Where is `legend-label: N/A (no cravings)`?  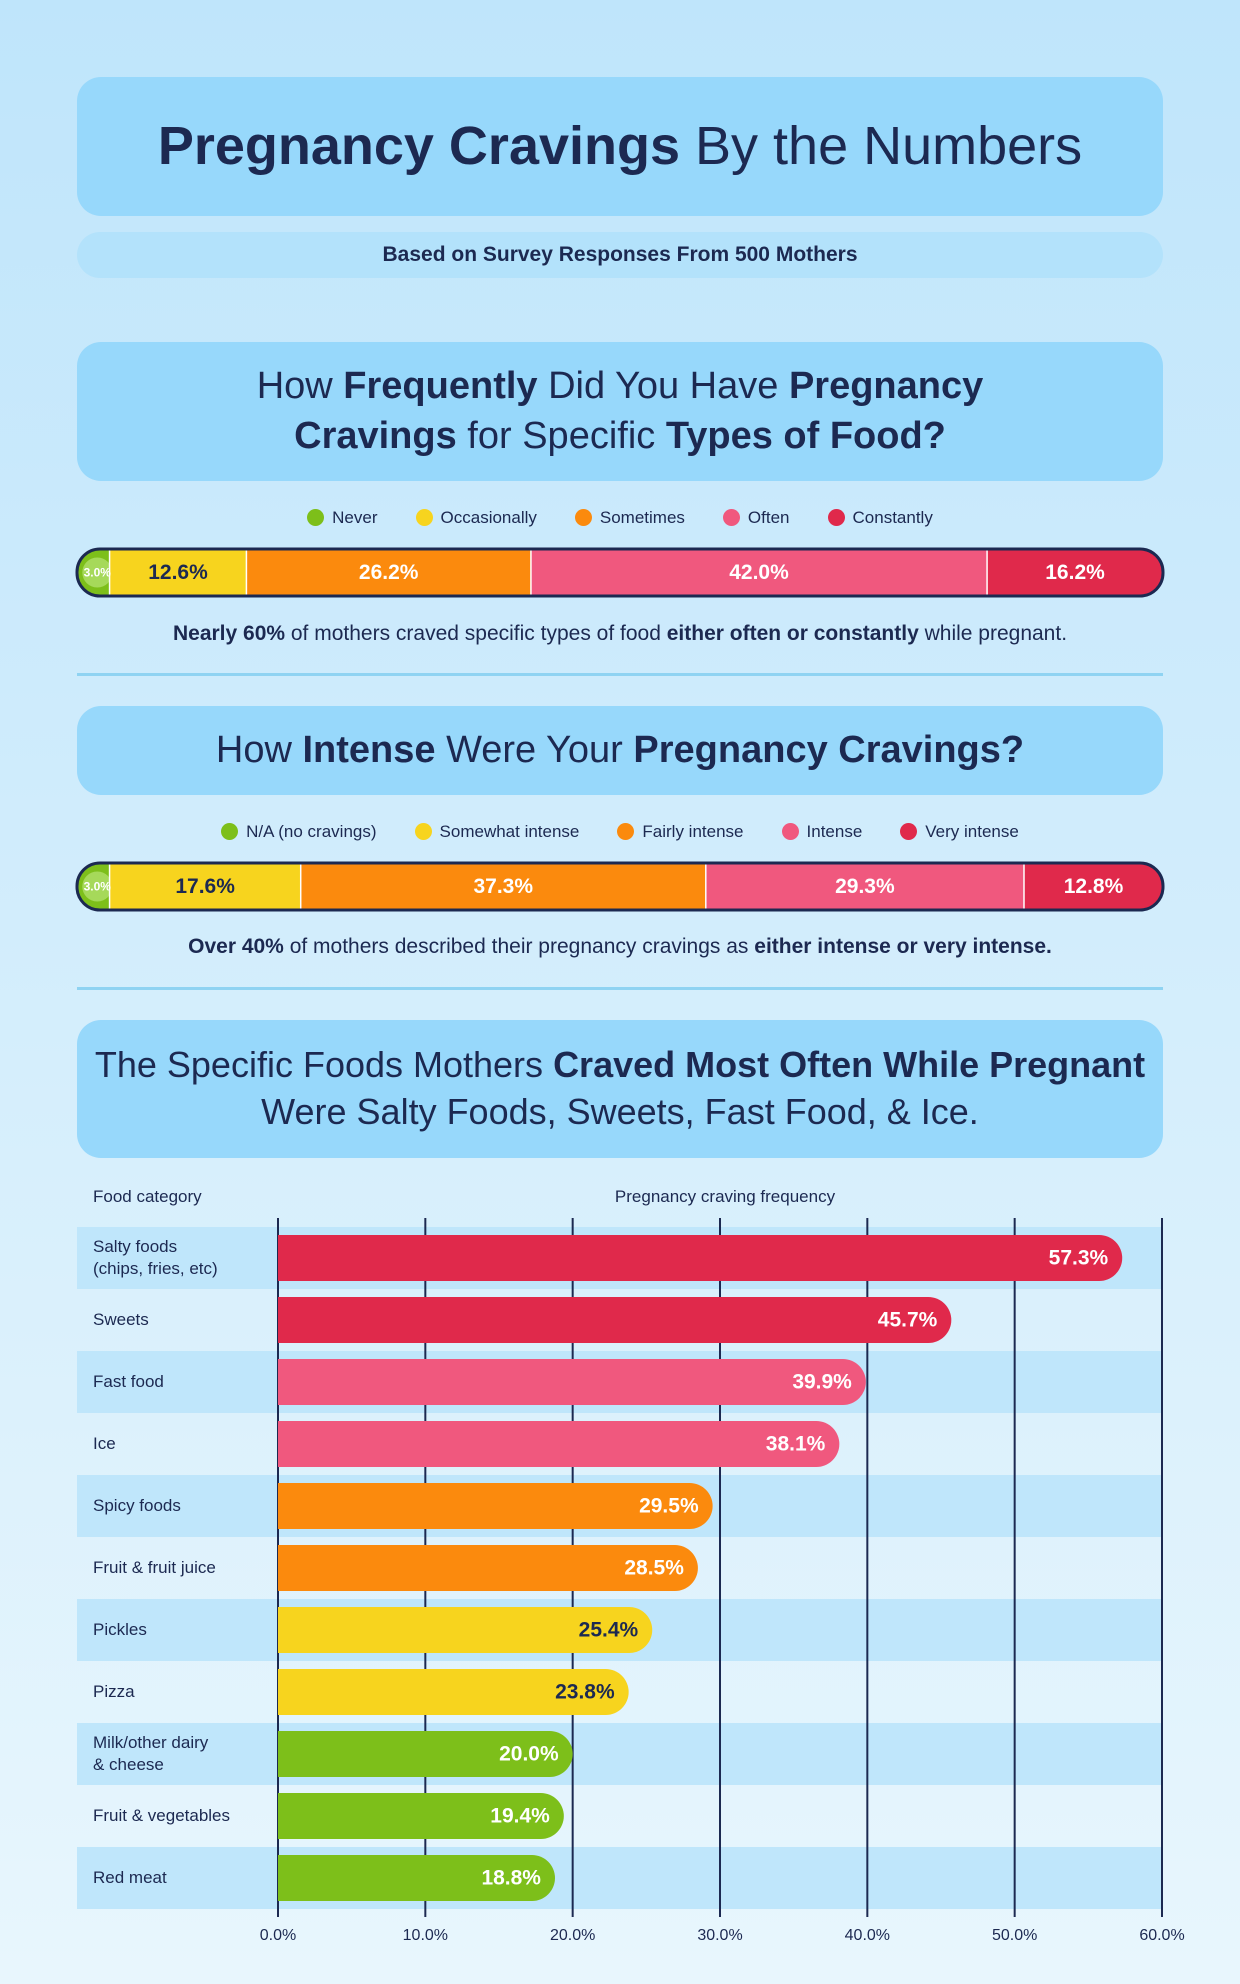
legend-label: N/A (no cravings) is located at coordinates (311, 831).